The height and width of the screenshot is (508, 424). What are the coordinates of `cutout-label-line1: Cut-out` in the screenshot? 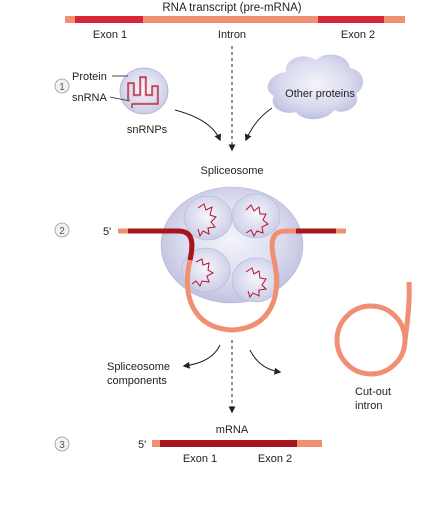 It's located at (373, 392).